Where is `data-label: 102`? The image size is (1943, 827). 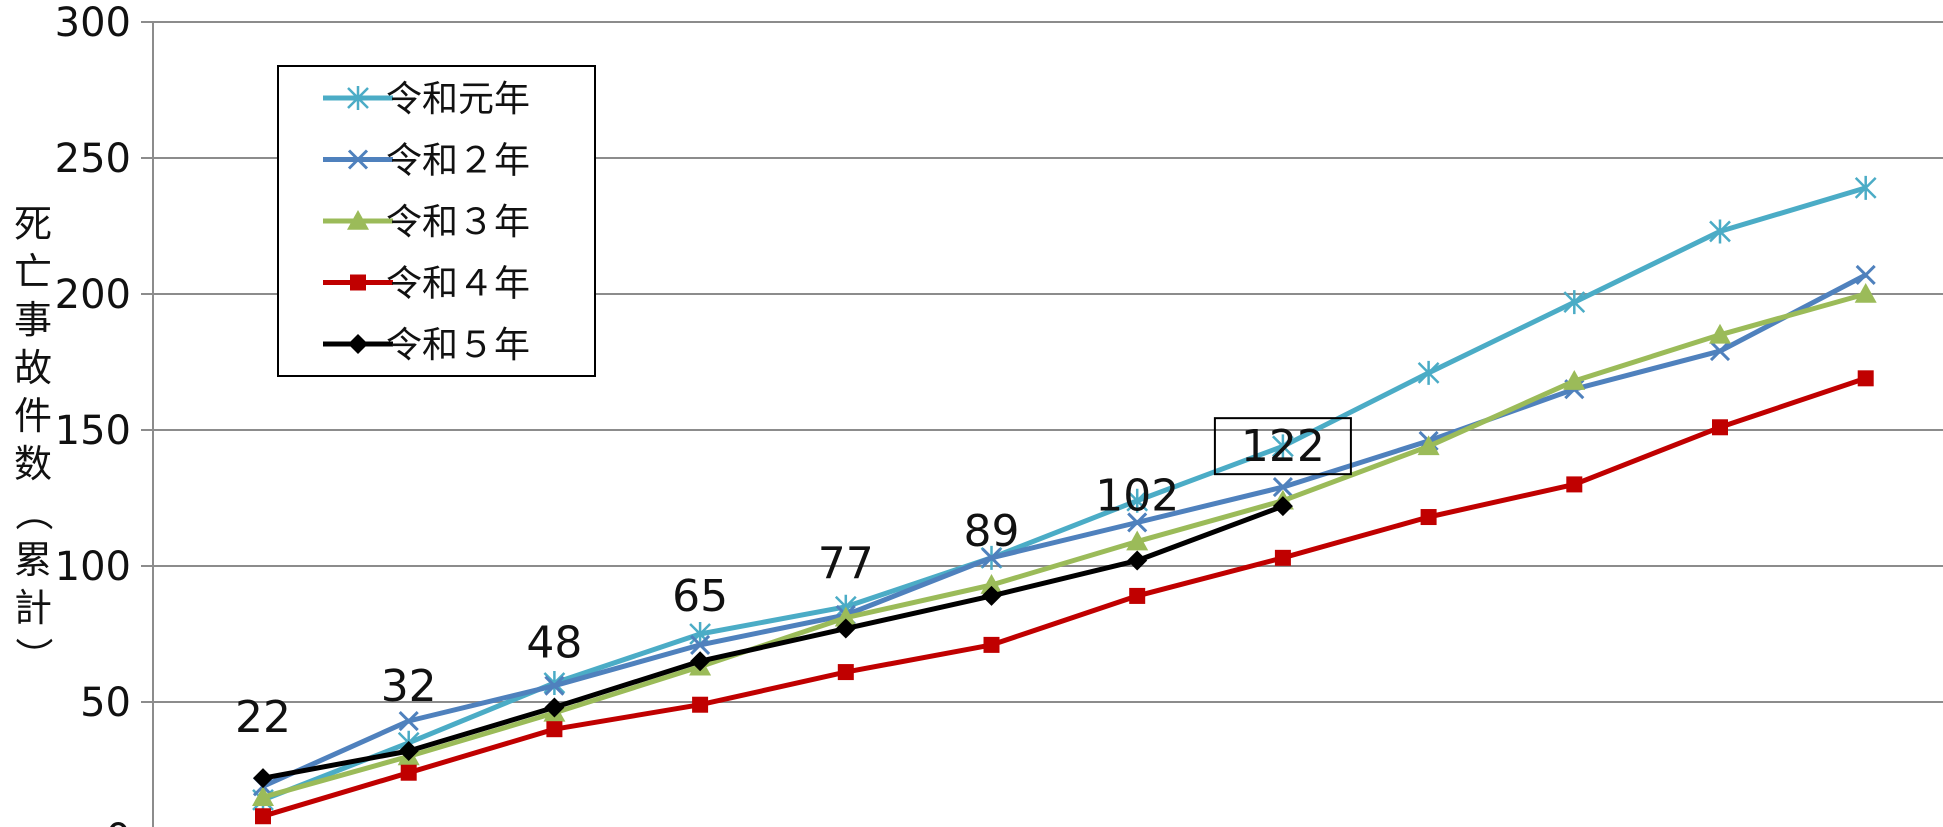 data-label: 102 is located at coordinates (1137, 496).